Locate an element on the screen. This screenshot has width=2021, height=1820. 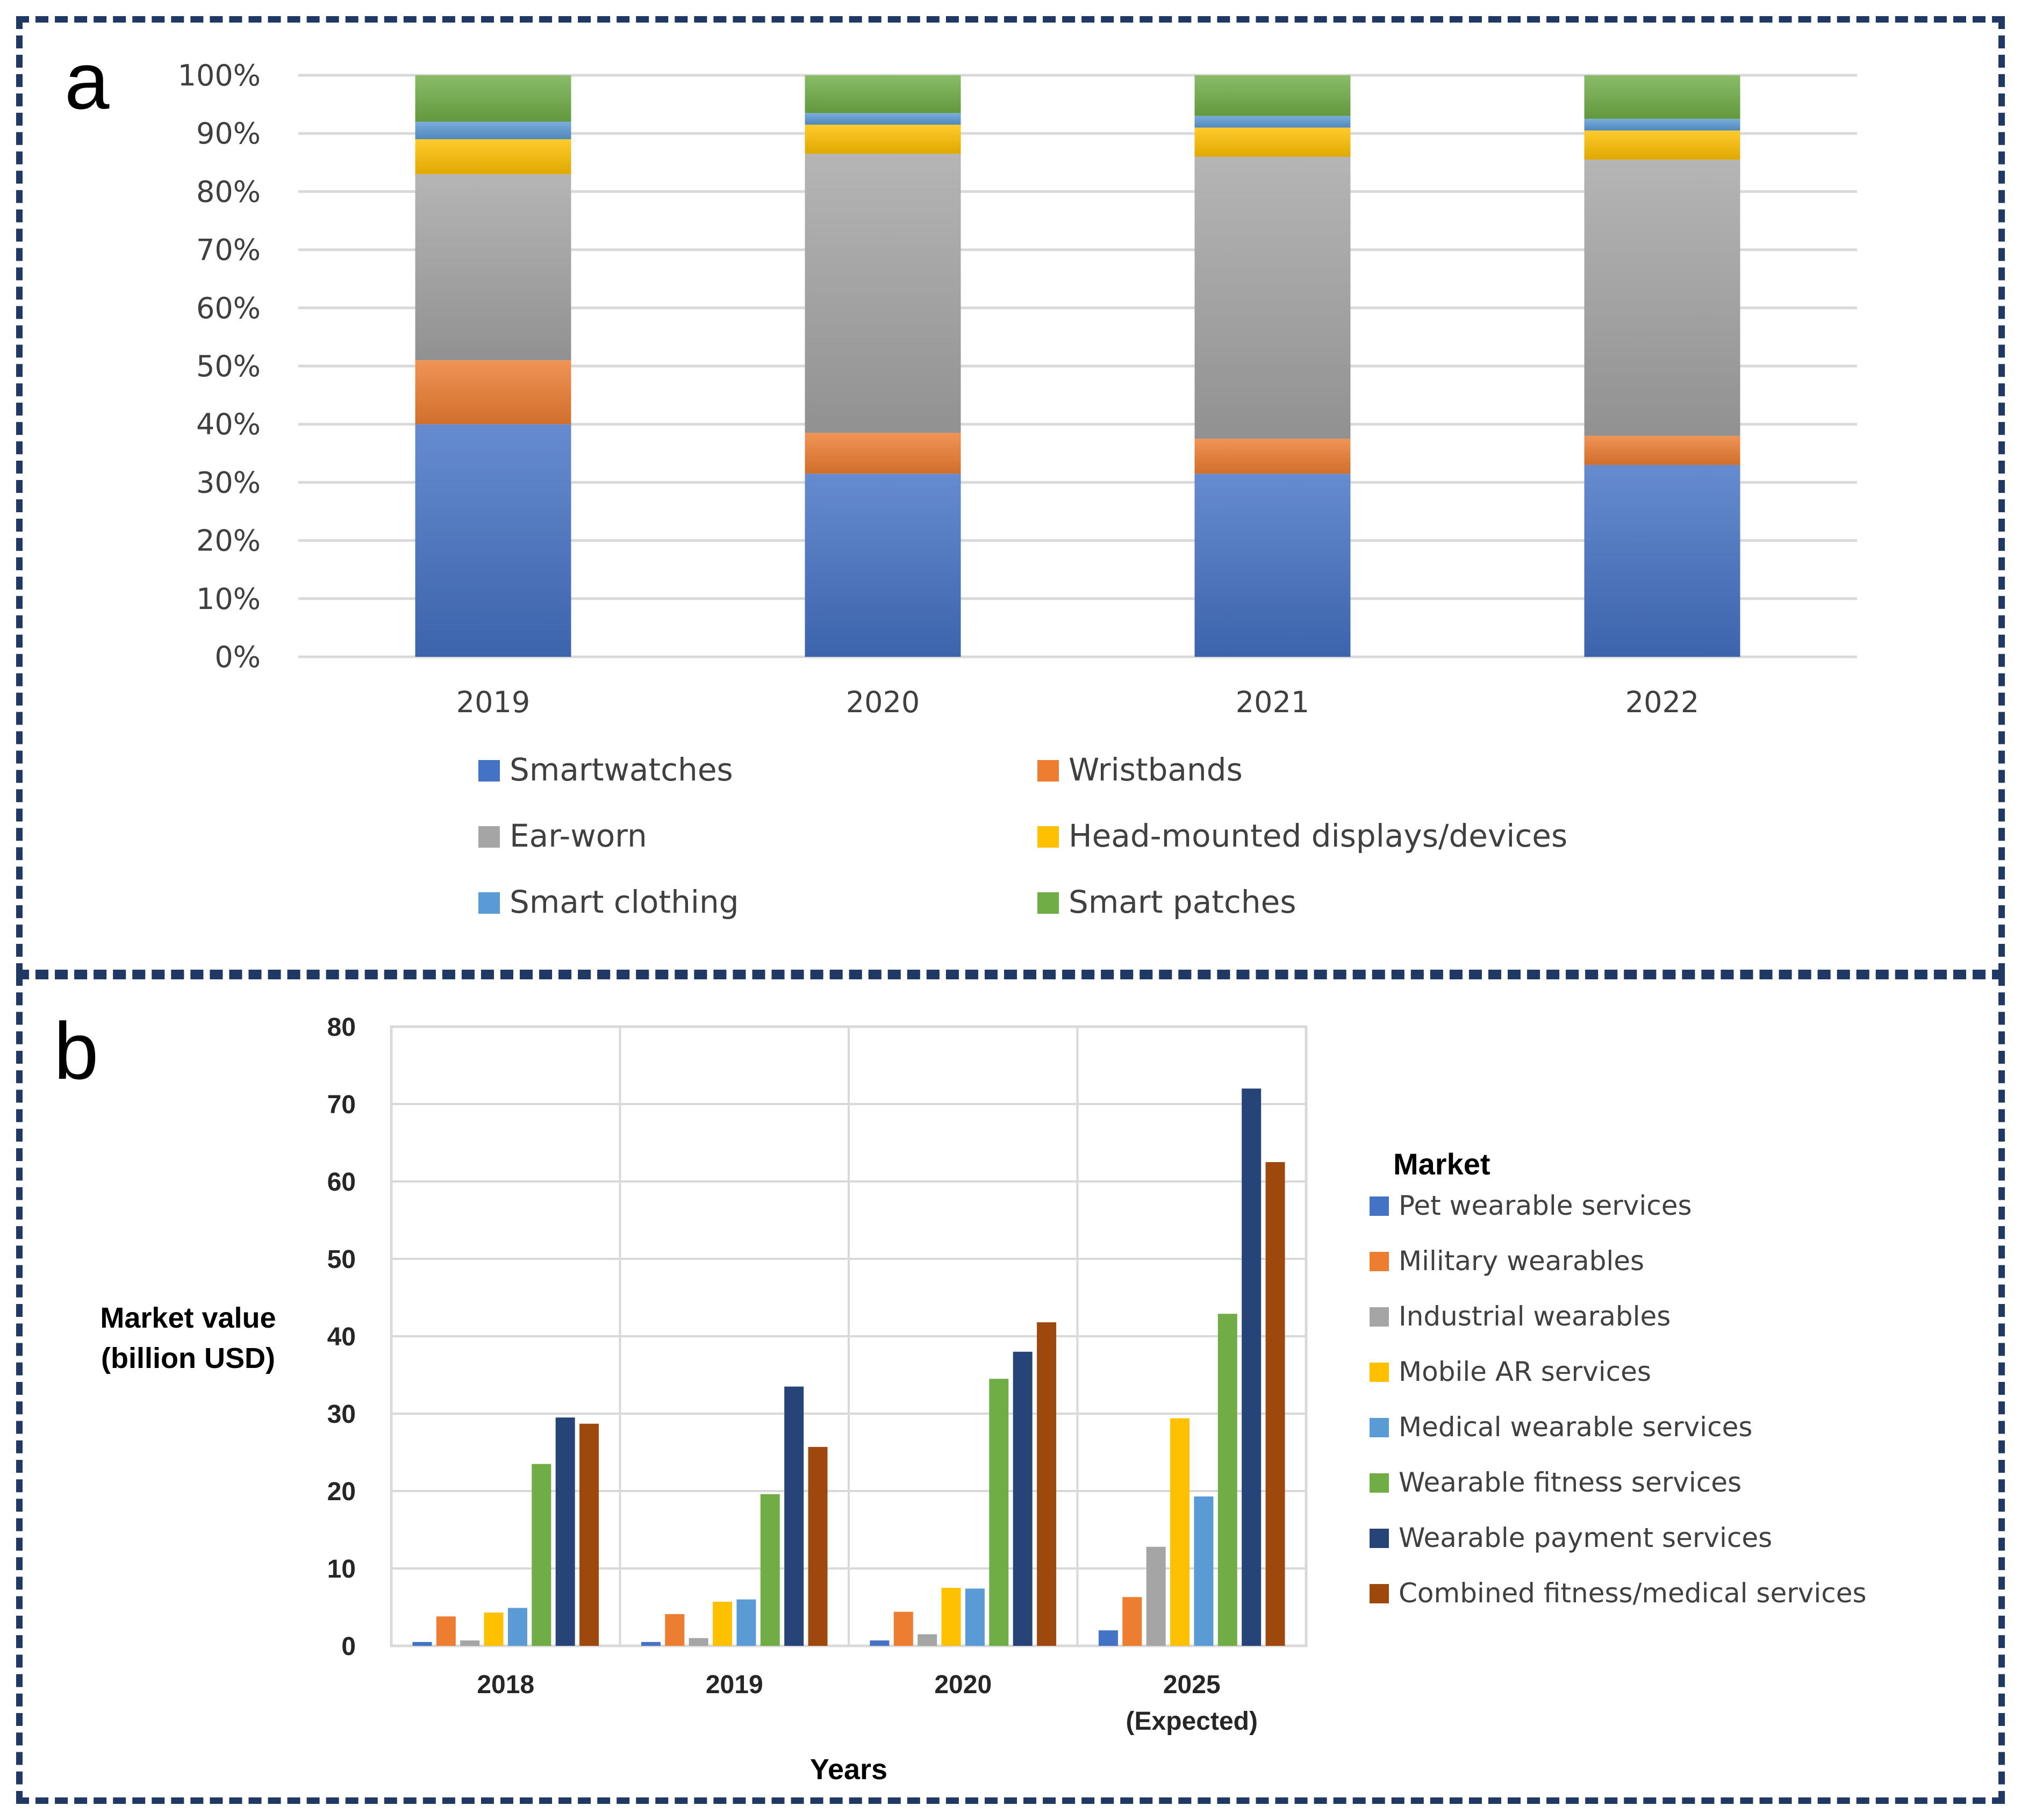
chart-a-x-tick: 2022 is located at coordinates (1662, 702).